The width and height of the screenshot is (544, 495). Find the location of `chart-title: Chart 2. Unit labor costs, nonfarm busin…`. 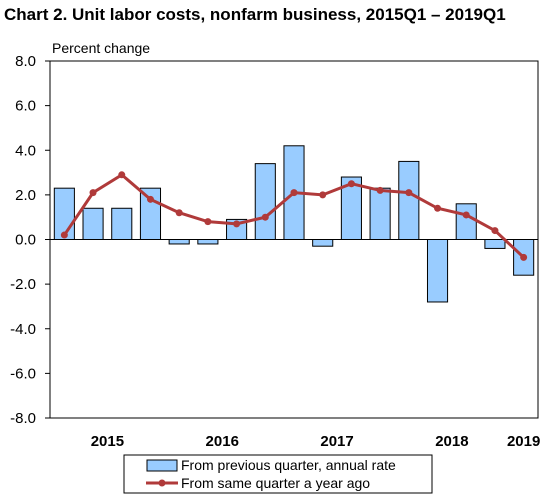

chart-title: Chart 2. Unit labor costs, nonfarm busin… is located at coordinates (255, 14).